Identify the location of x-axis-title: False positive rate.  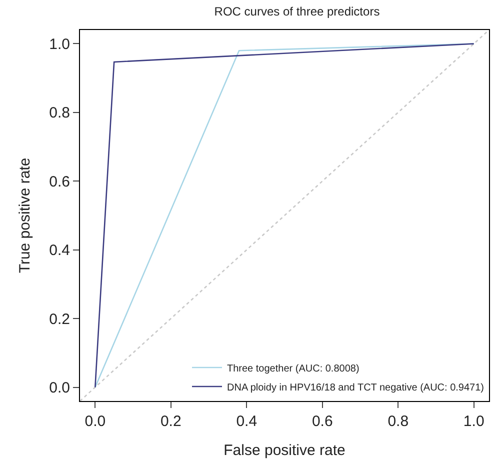
(285, 450).